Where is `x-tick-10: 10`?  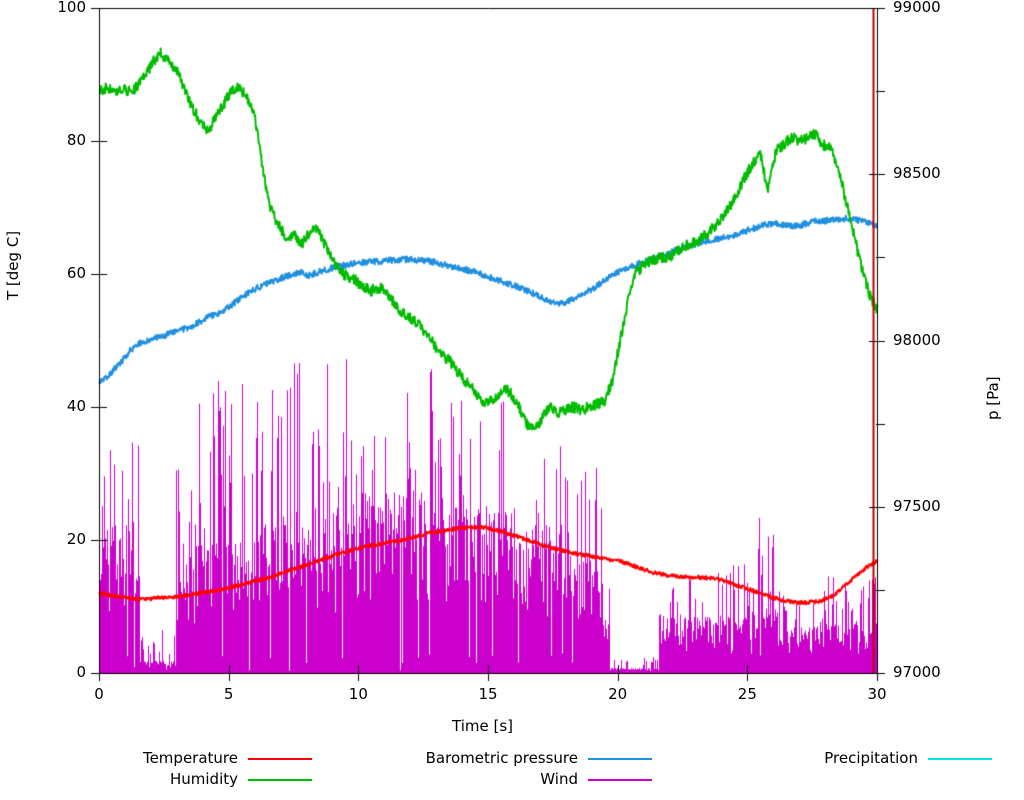
x-tick-10: 10 is located at coordinates (358, 694).